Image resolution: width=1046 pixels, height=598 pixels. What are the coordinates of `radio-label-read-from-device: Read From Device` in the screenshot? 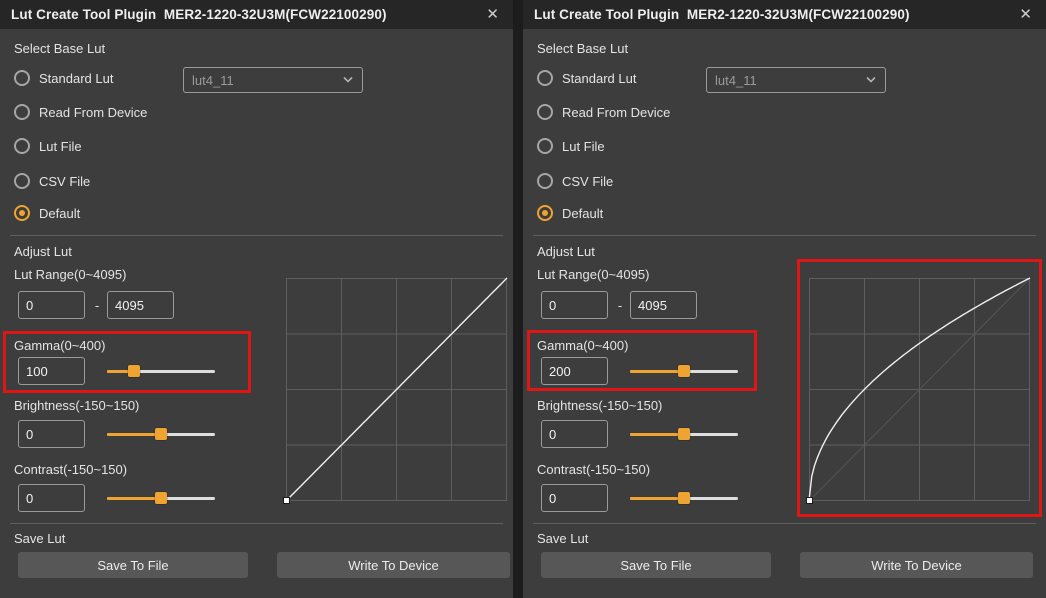 It's located at (616, 112).